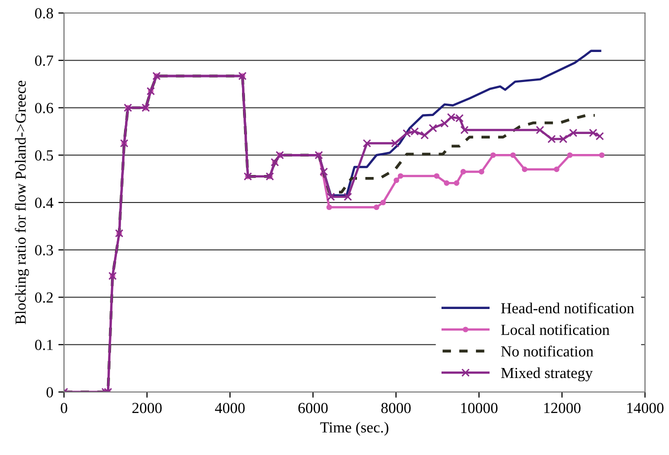 This screenshot has width=669, height=455. What do you see at coordinates (44, 155) in the screenshot?
I see `y-tick-label: 0.5` at bounding box center [44, 155].